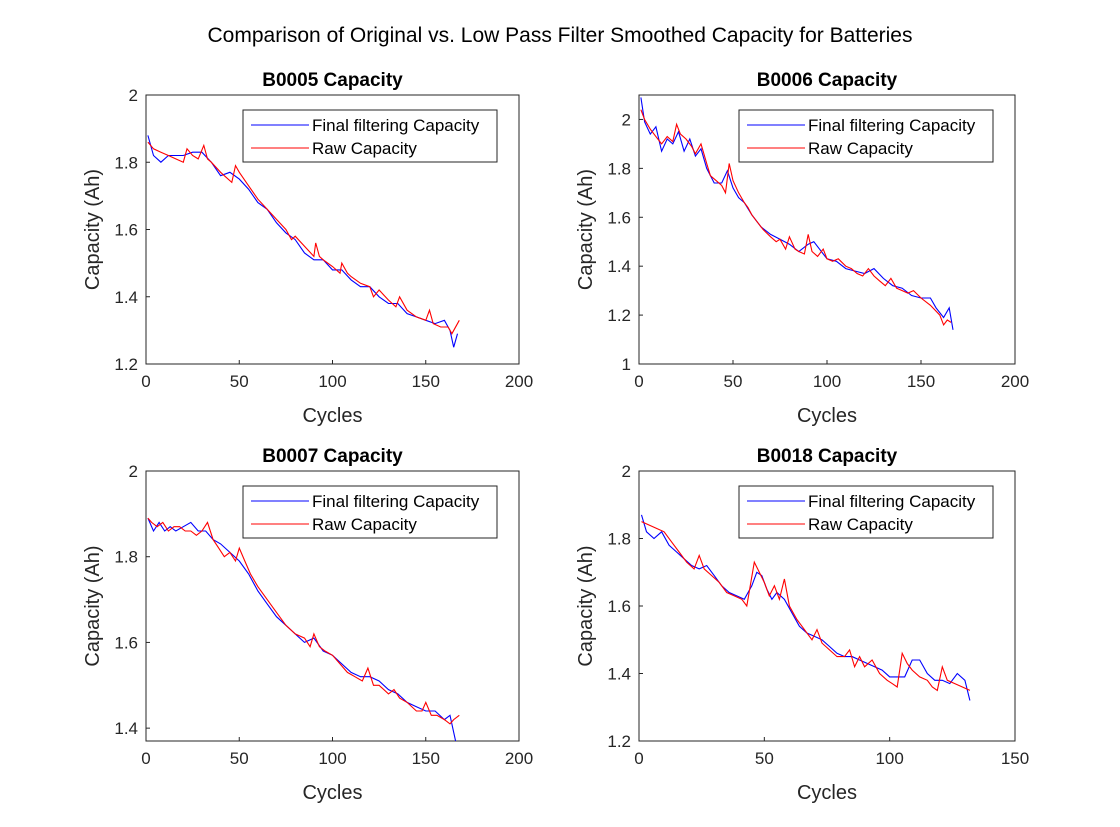 The image size is (1120, 827). What do you see at coordinates (827, 456) in the screenshot?
I see `subplot-title: B0018 Capacity` at bounding box center [827, 456].